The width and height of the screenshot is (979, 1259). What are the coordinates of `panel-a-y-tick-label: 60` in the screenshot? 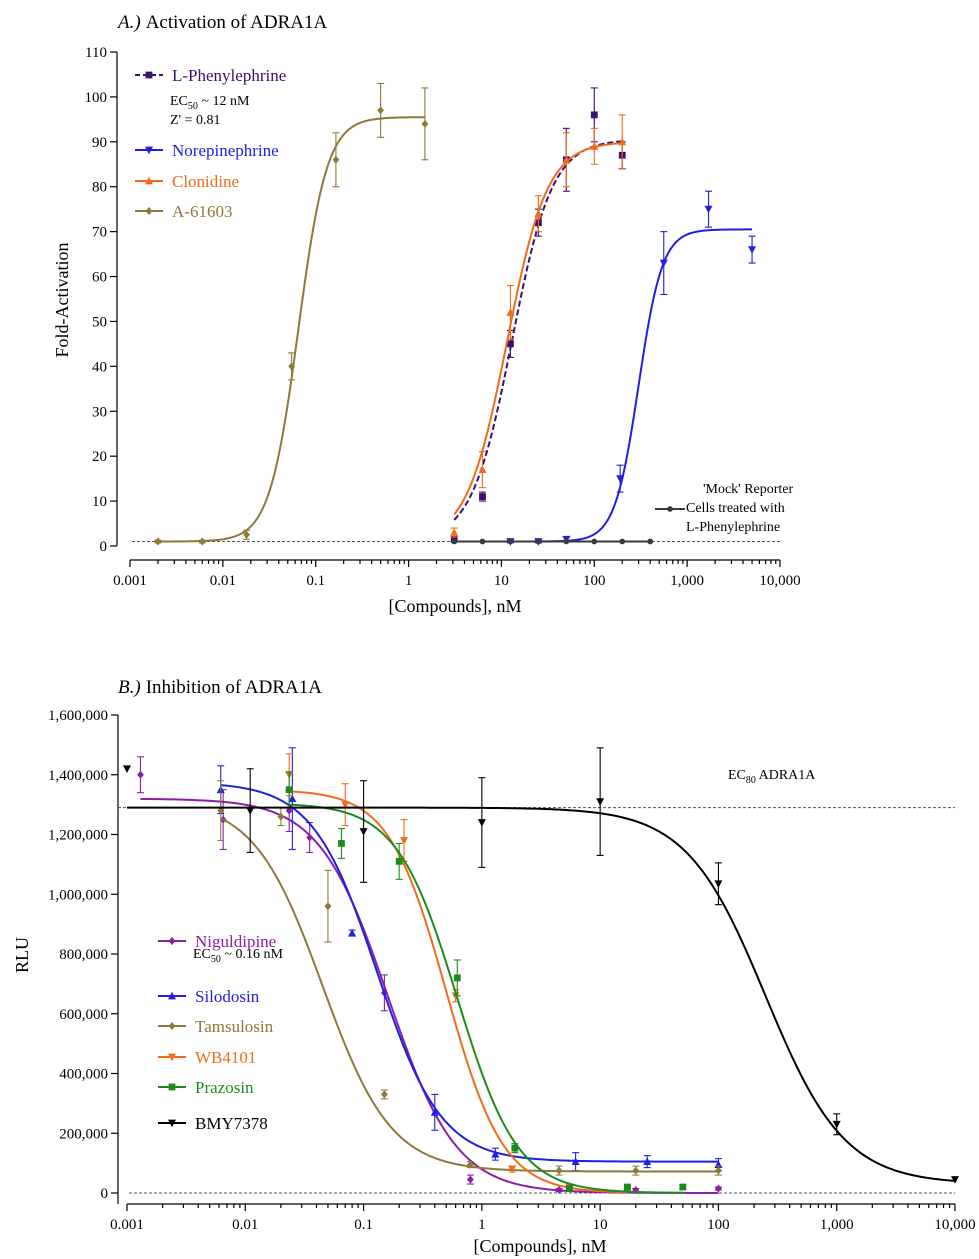 It's located at (99, 278).